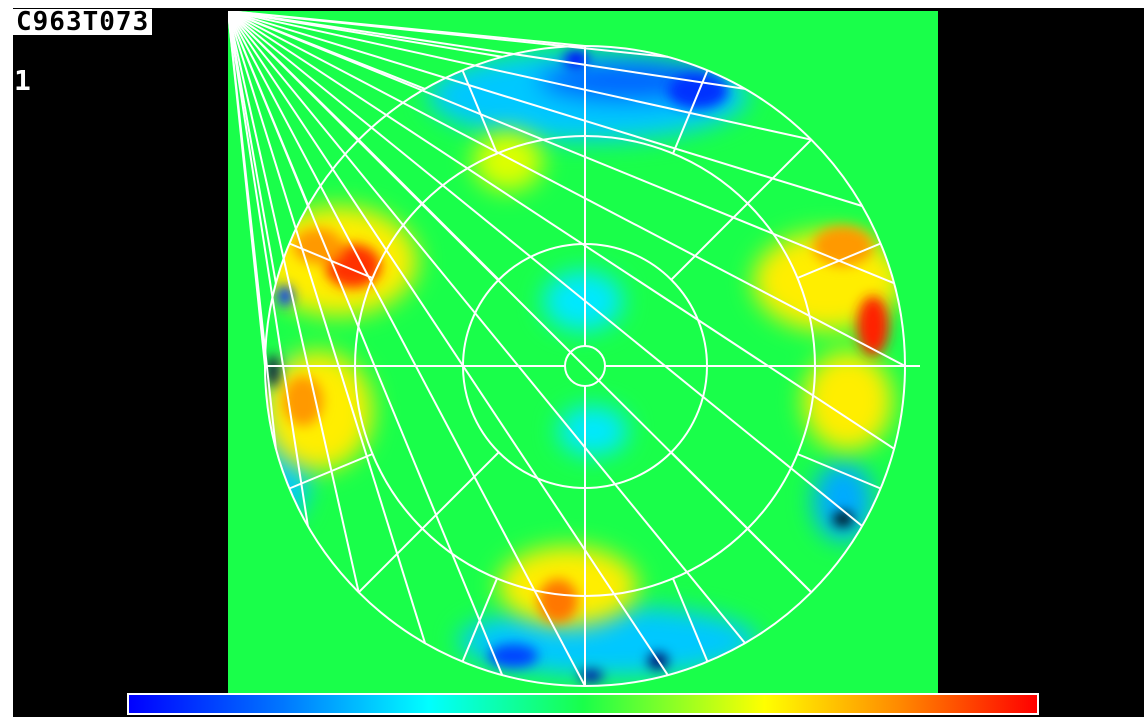 The width and height of the screenshot is (1144, 717). What do you see at coordinates (285, 296) in the screenshot?
I see `cold-spot-left-mid` at bounding box center [285, 296].